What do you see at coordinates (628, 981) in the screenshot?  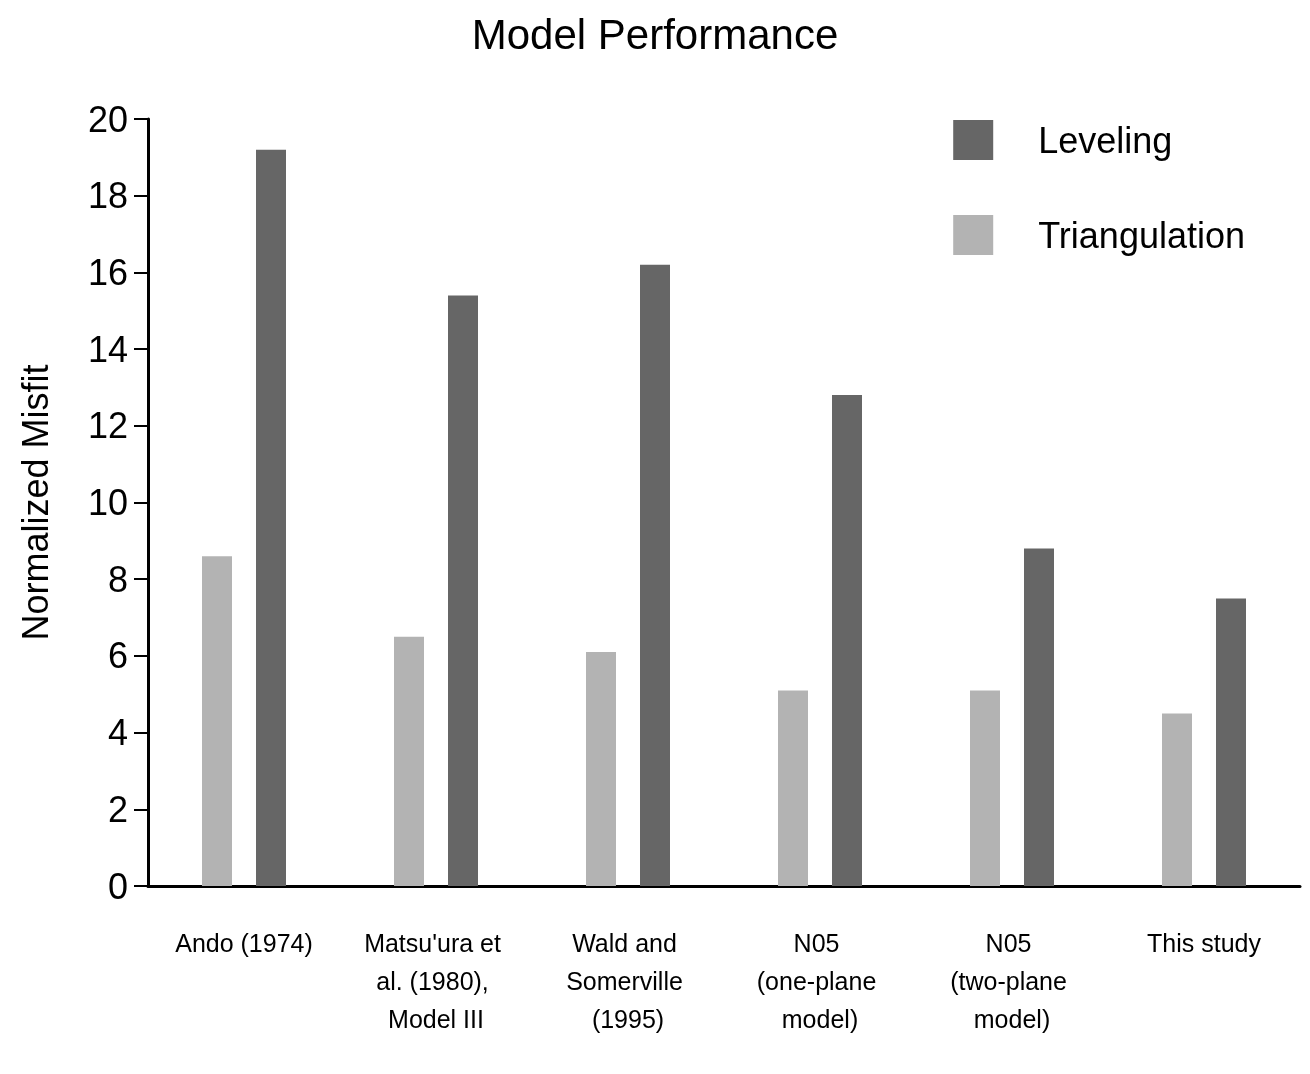 I see `x-tick-label: Wald and Somerville (1995)` at bounding box center [628, 981].